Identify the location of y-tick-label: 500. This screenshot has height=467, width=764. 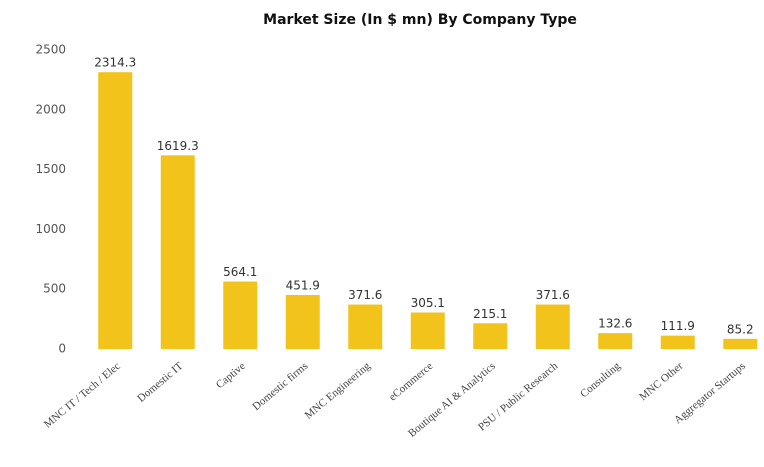
(54, 289).